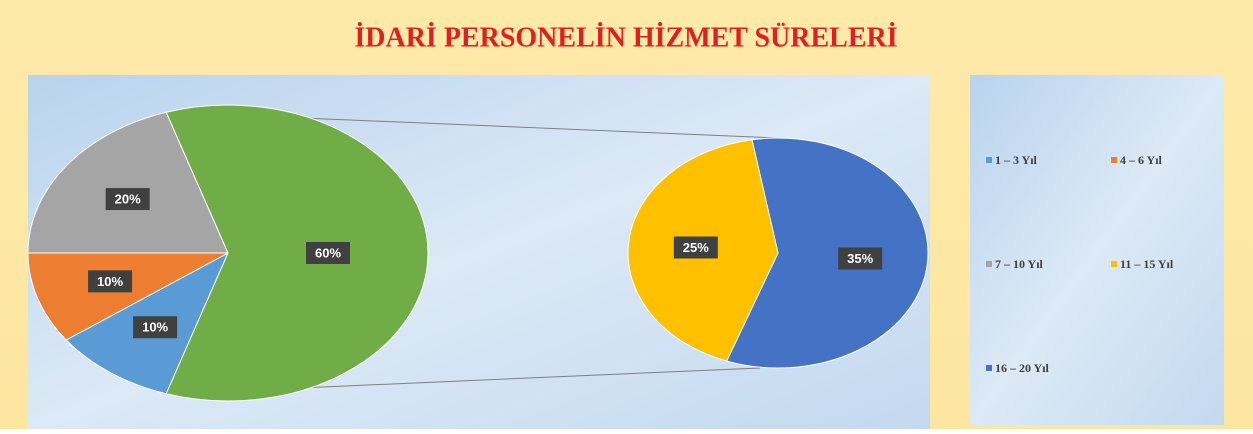  I want to click on data-label: 20%, so click(128, 199).